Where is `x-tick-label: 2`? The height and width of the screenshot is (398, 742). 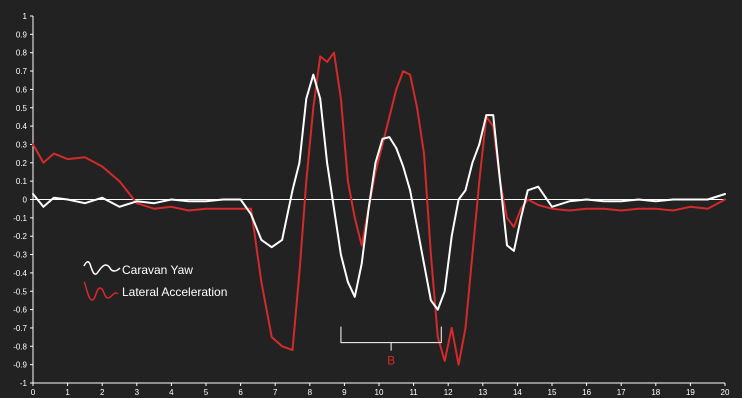 x-tick-label: 2 is located at coordinates (102, 392).